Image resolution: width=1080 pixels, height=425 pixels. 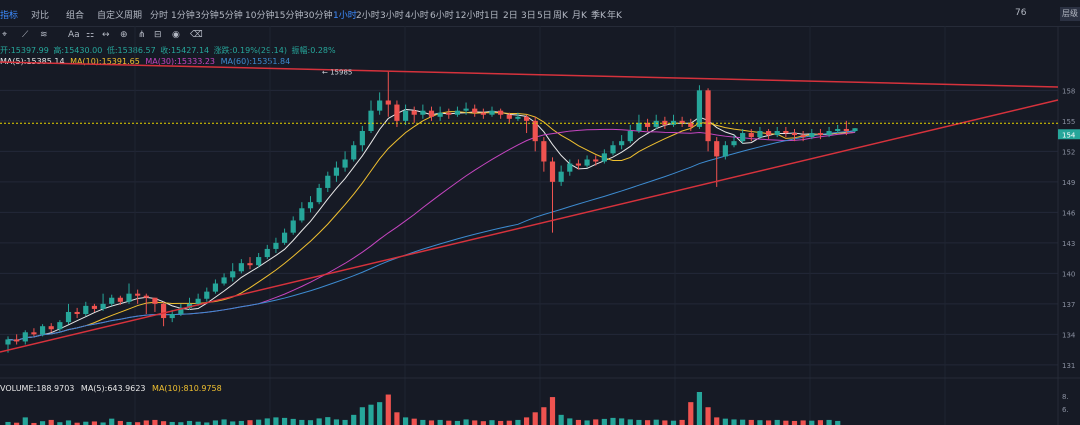 I want to click on volume-tick-label: 8., so click(x=1065, y=397).